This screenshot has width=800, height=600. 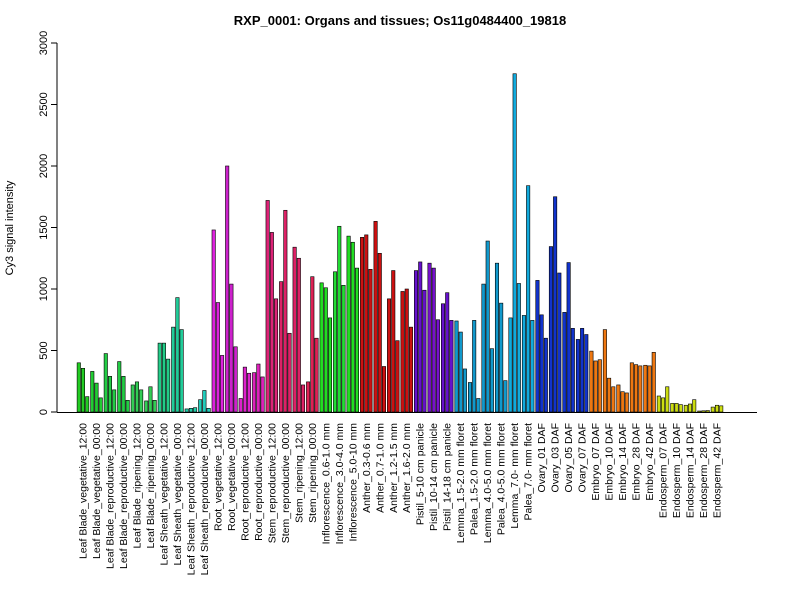 I want to click on x-tick-label: Root_vegetative_12:00, so click(x=218, y=477).